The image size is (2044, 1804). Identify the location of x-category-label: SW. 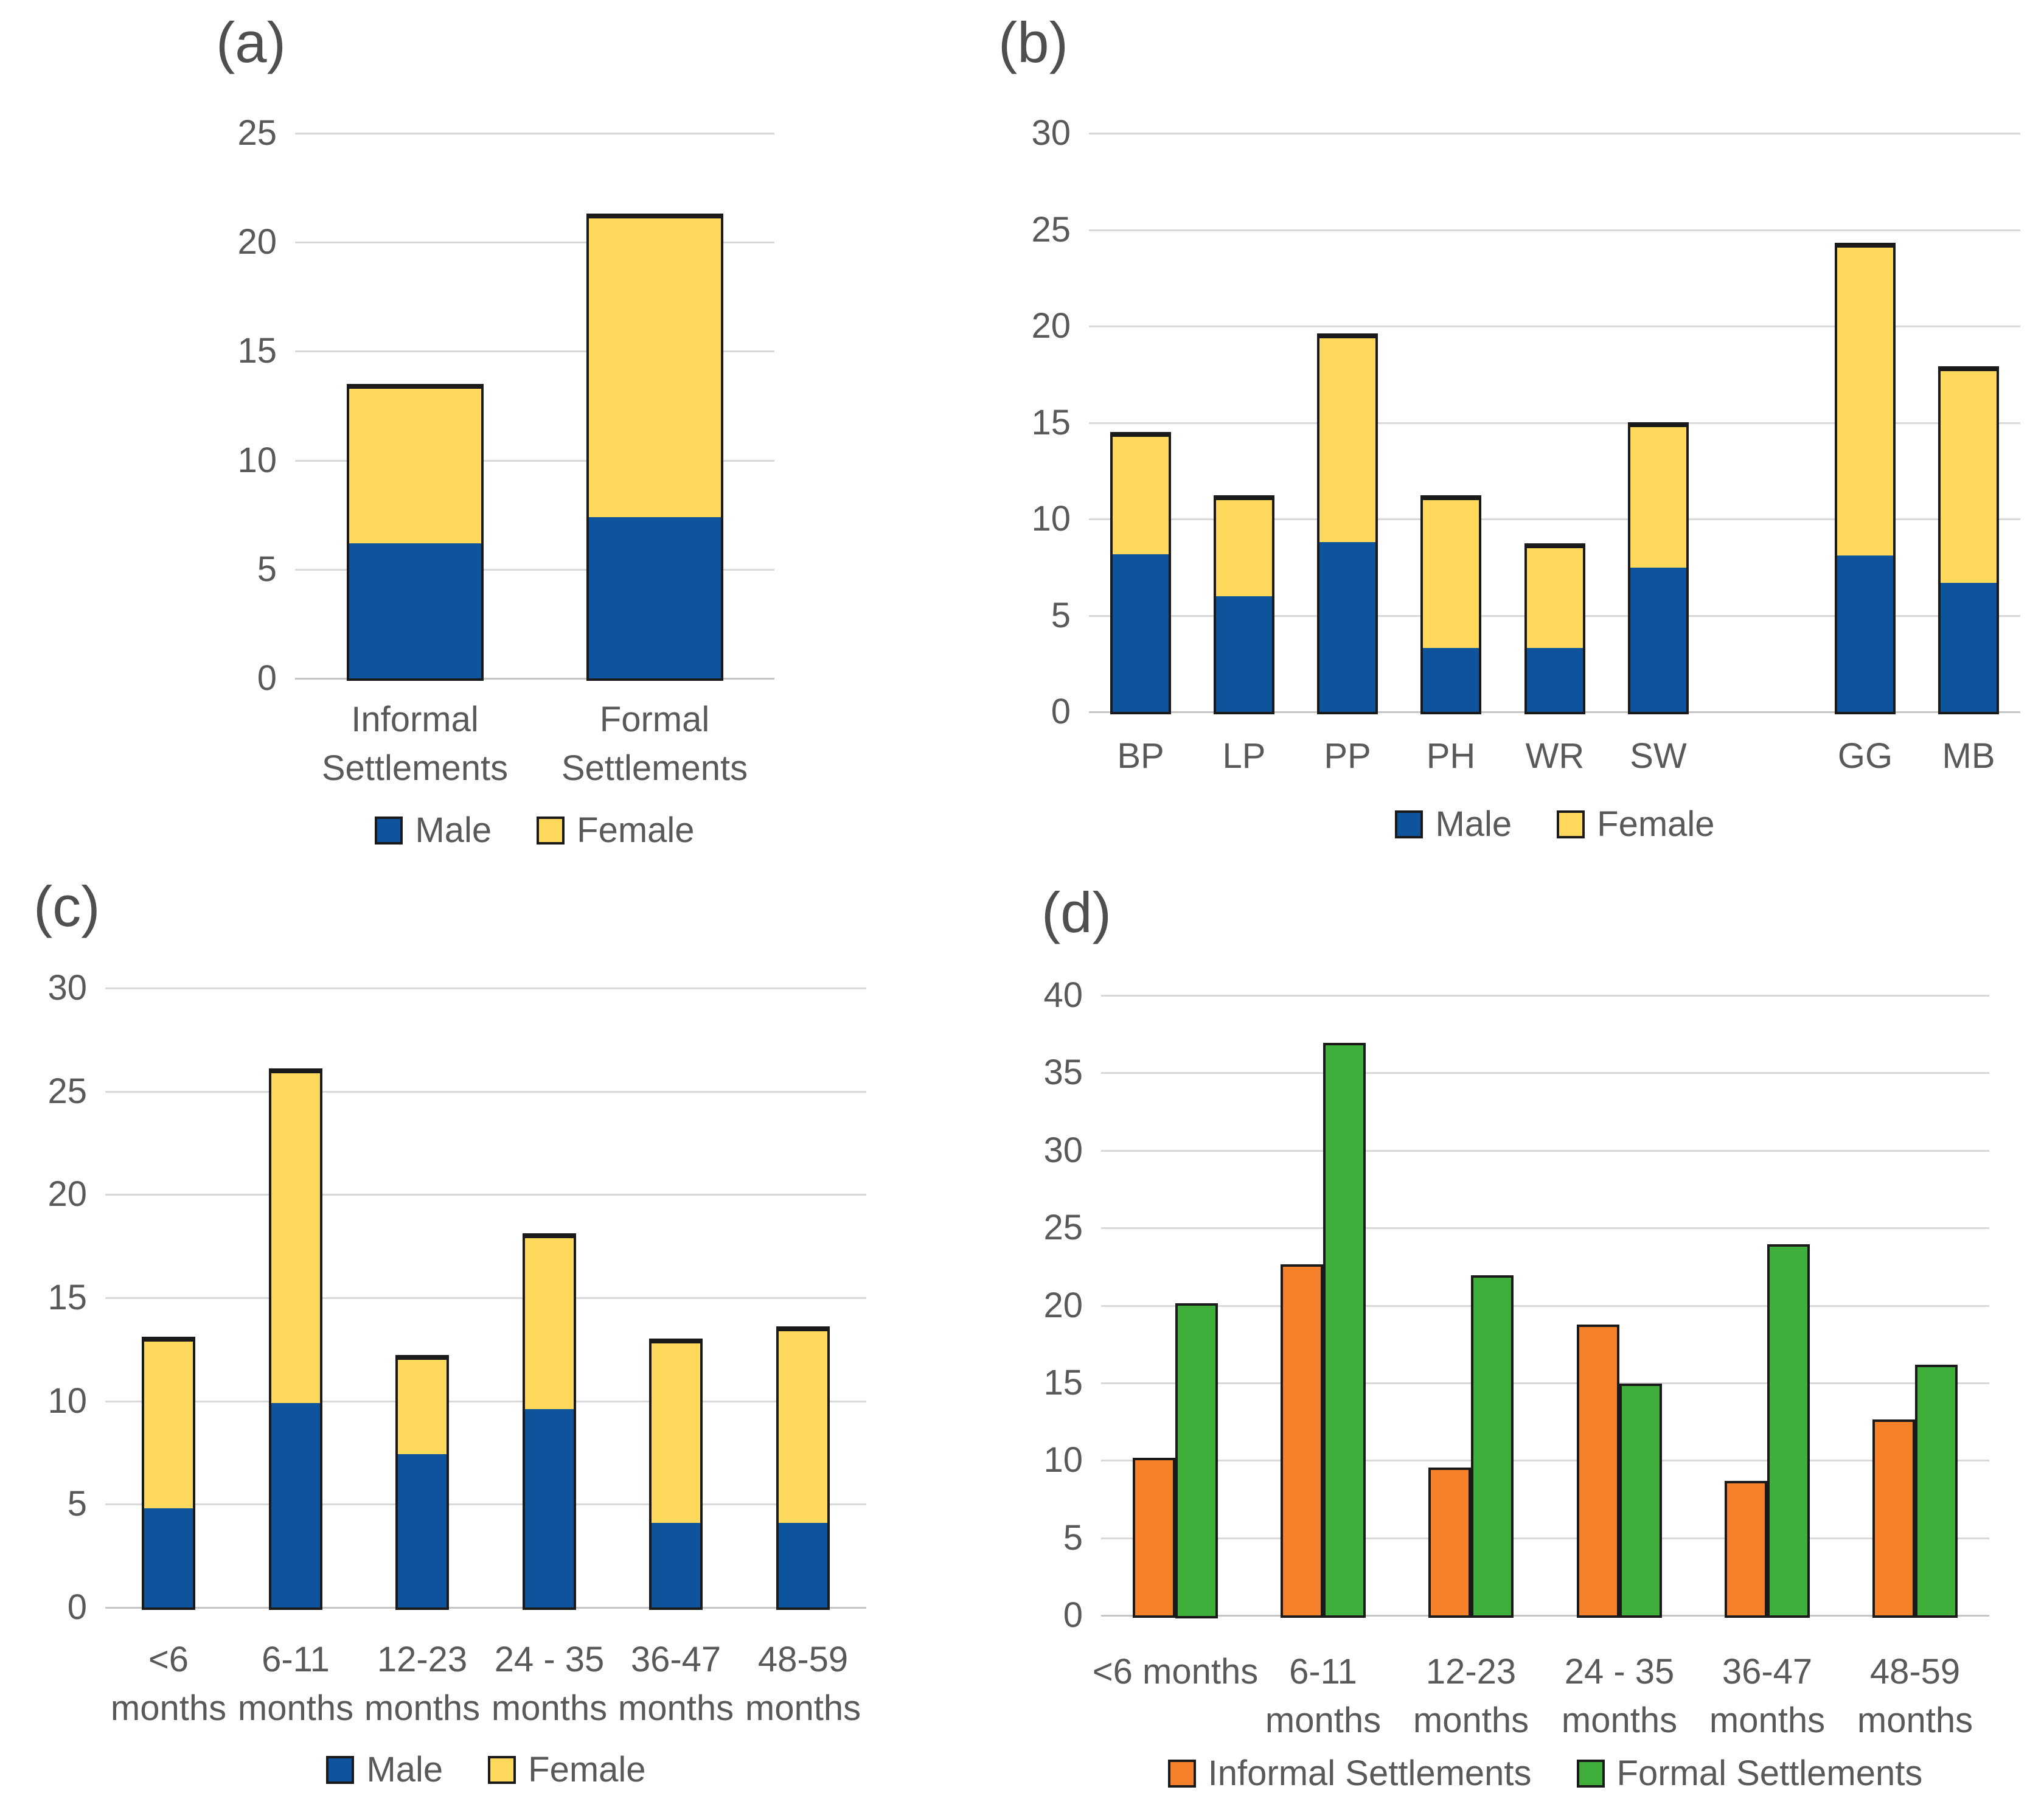
(1658, 757).